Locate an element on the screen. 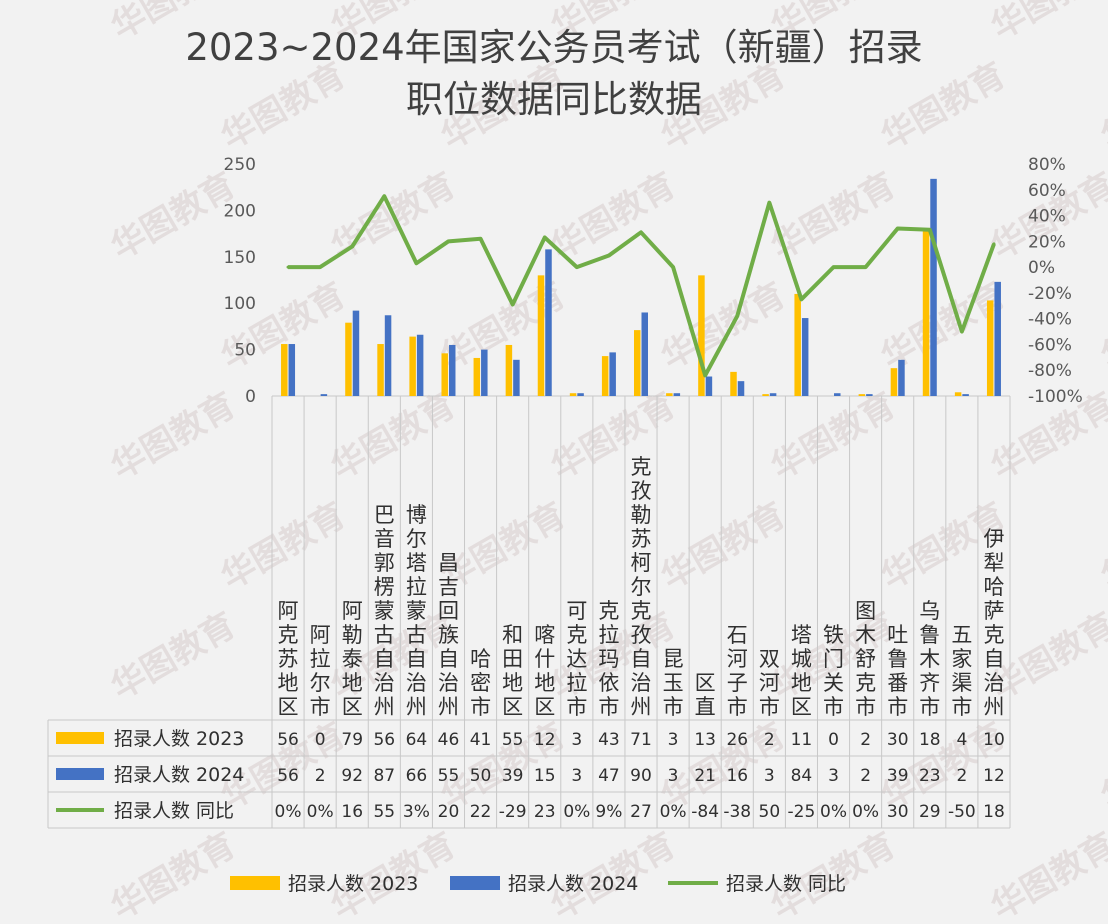 Image resolution: width=1108 pixels, height=924 pixels. legend-label: 招录人数 2023 is located at coordinates (353, 884).